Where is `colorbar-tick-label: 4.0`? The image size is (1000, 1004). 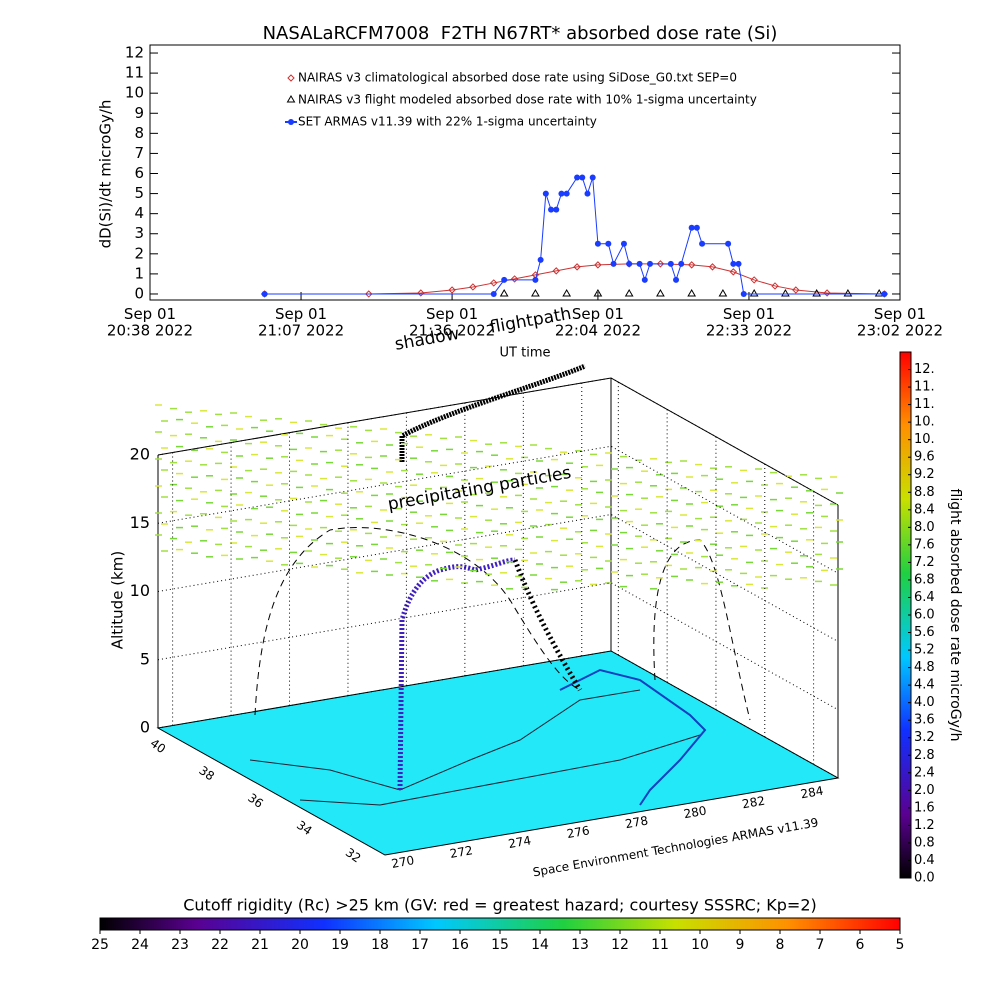 colorbar-tick-label: 4.0 is located at coordinates (924, 702).